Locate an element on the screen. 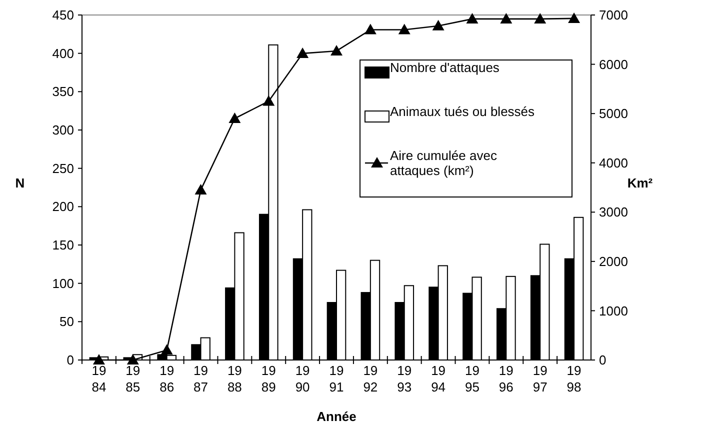 This screenshot has height=429, width=702. legend-label: Nombre d'attaques is located at coordinates (445, 67).